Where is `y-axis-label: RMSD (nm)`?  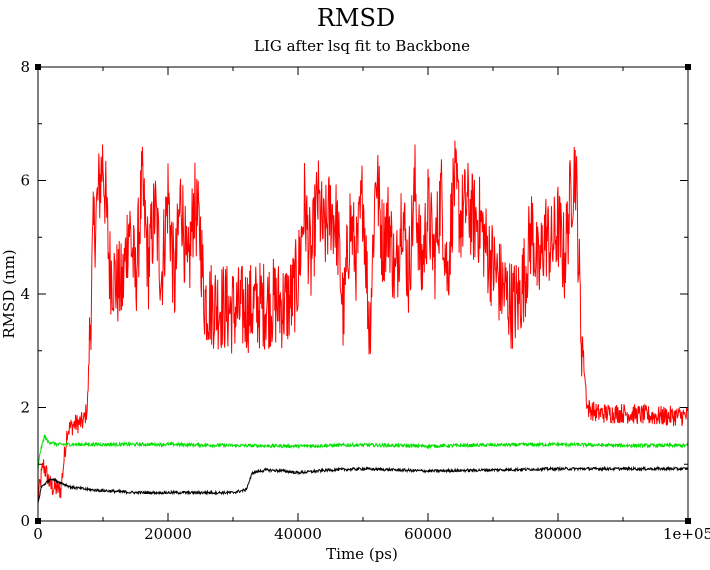 y-axis-label: RMSD (nm) is located at coordinates (9, 293).